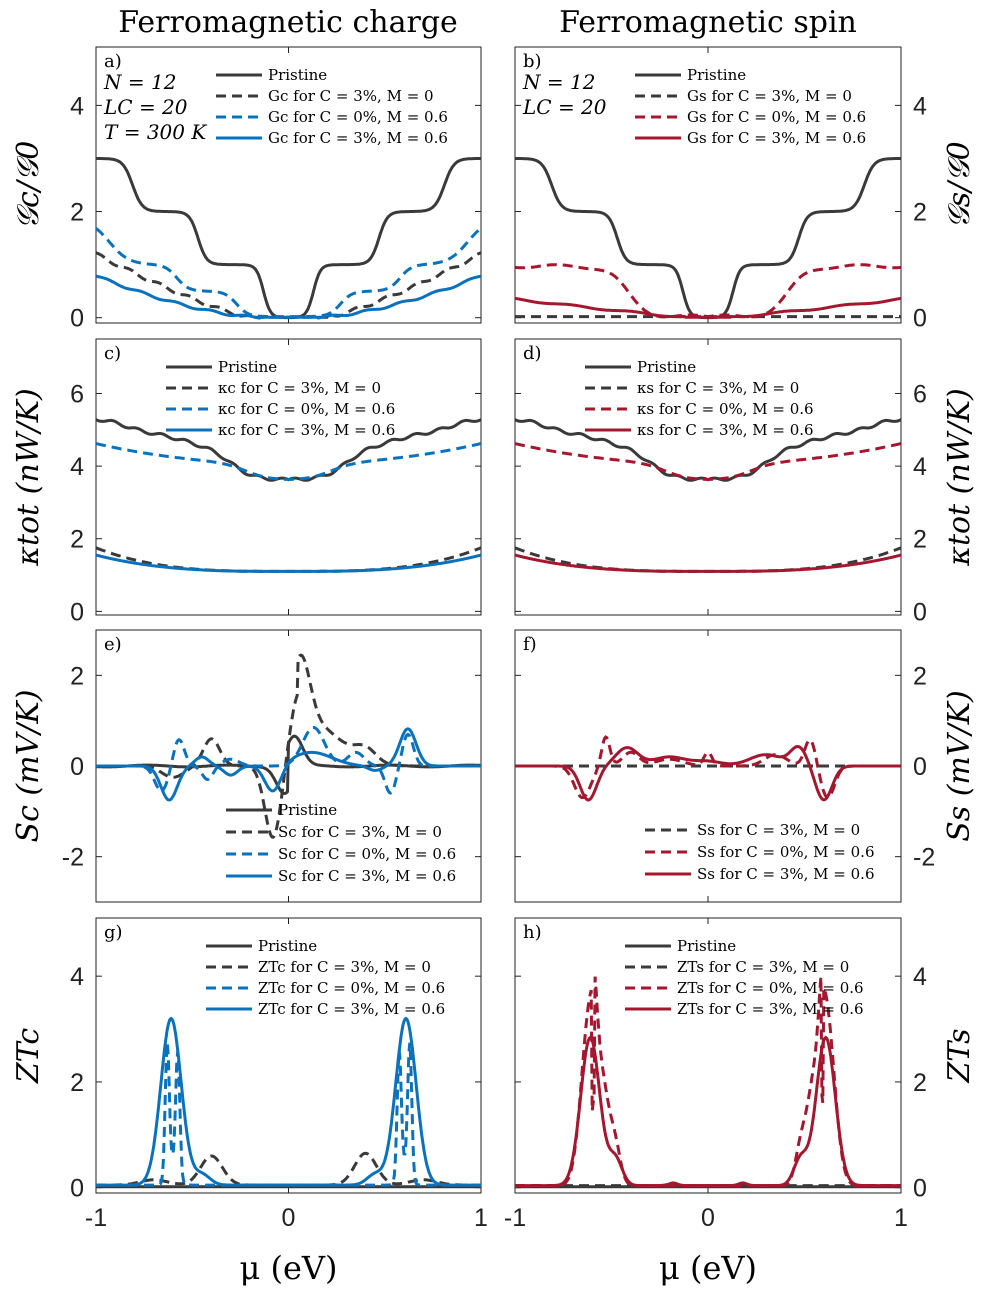  I want to click on legend-label: κs for C = 3%, M = 0, so click(718, 388).